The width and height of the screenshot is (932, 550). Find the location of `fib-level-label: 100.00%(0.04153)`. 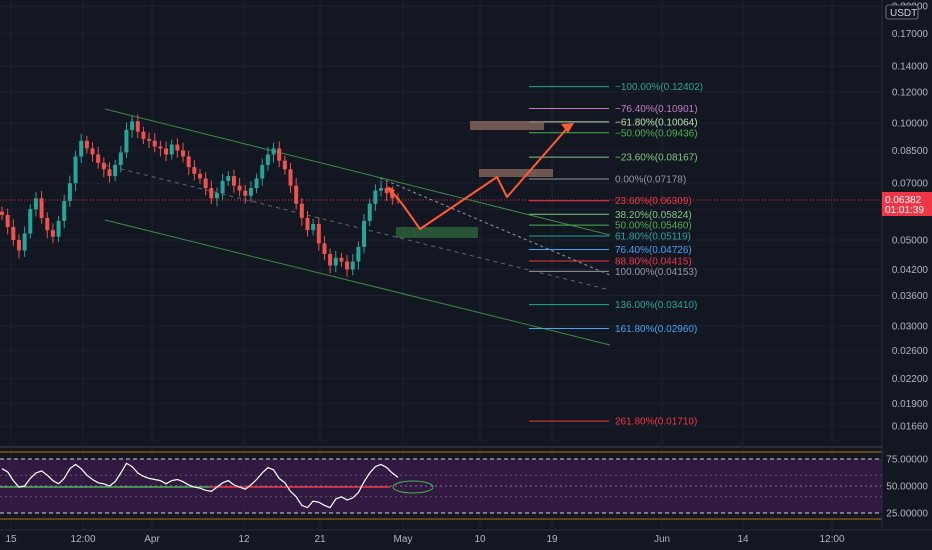

fib-level-label: 100.00%(0.04153) is located at coordinates (656, 272).